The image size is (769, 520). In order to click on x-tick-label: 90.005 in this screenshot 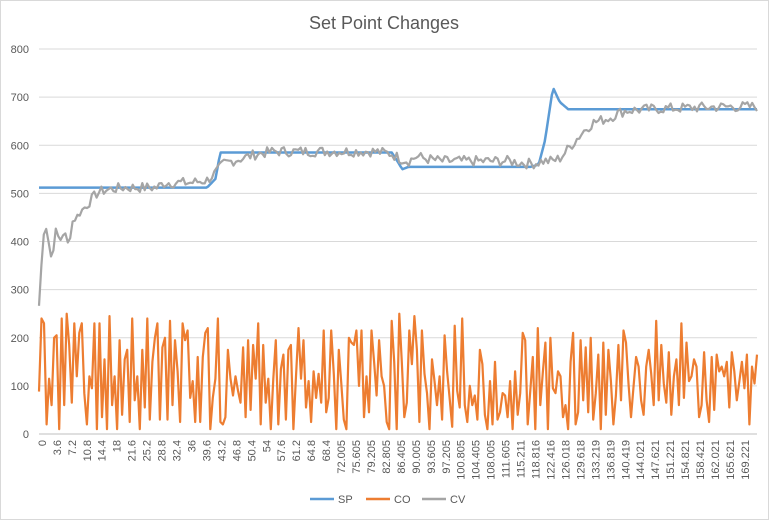, I will do `click(417, 457)`.